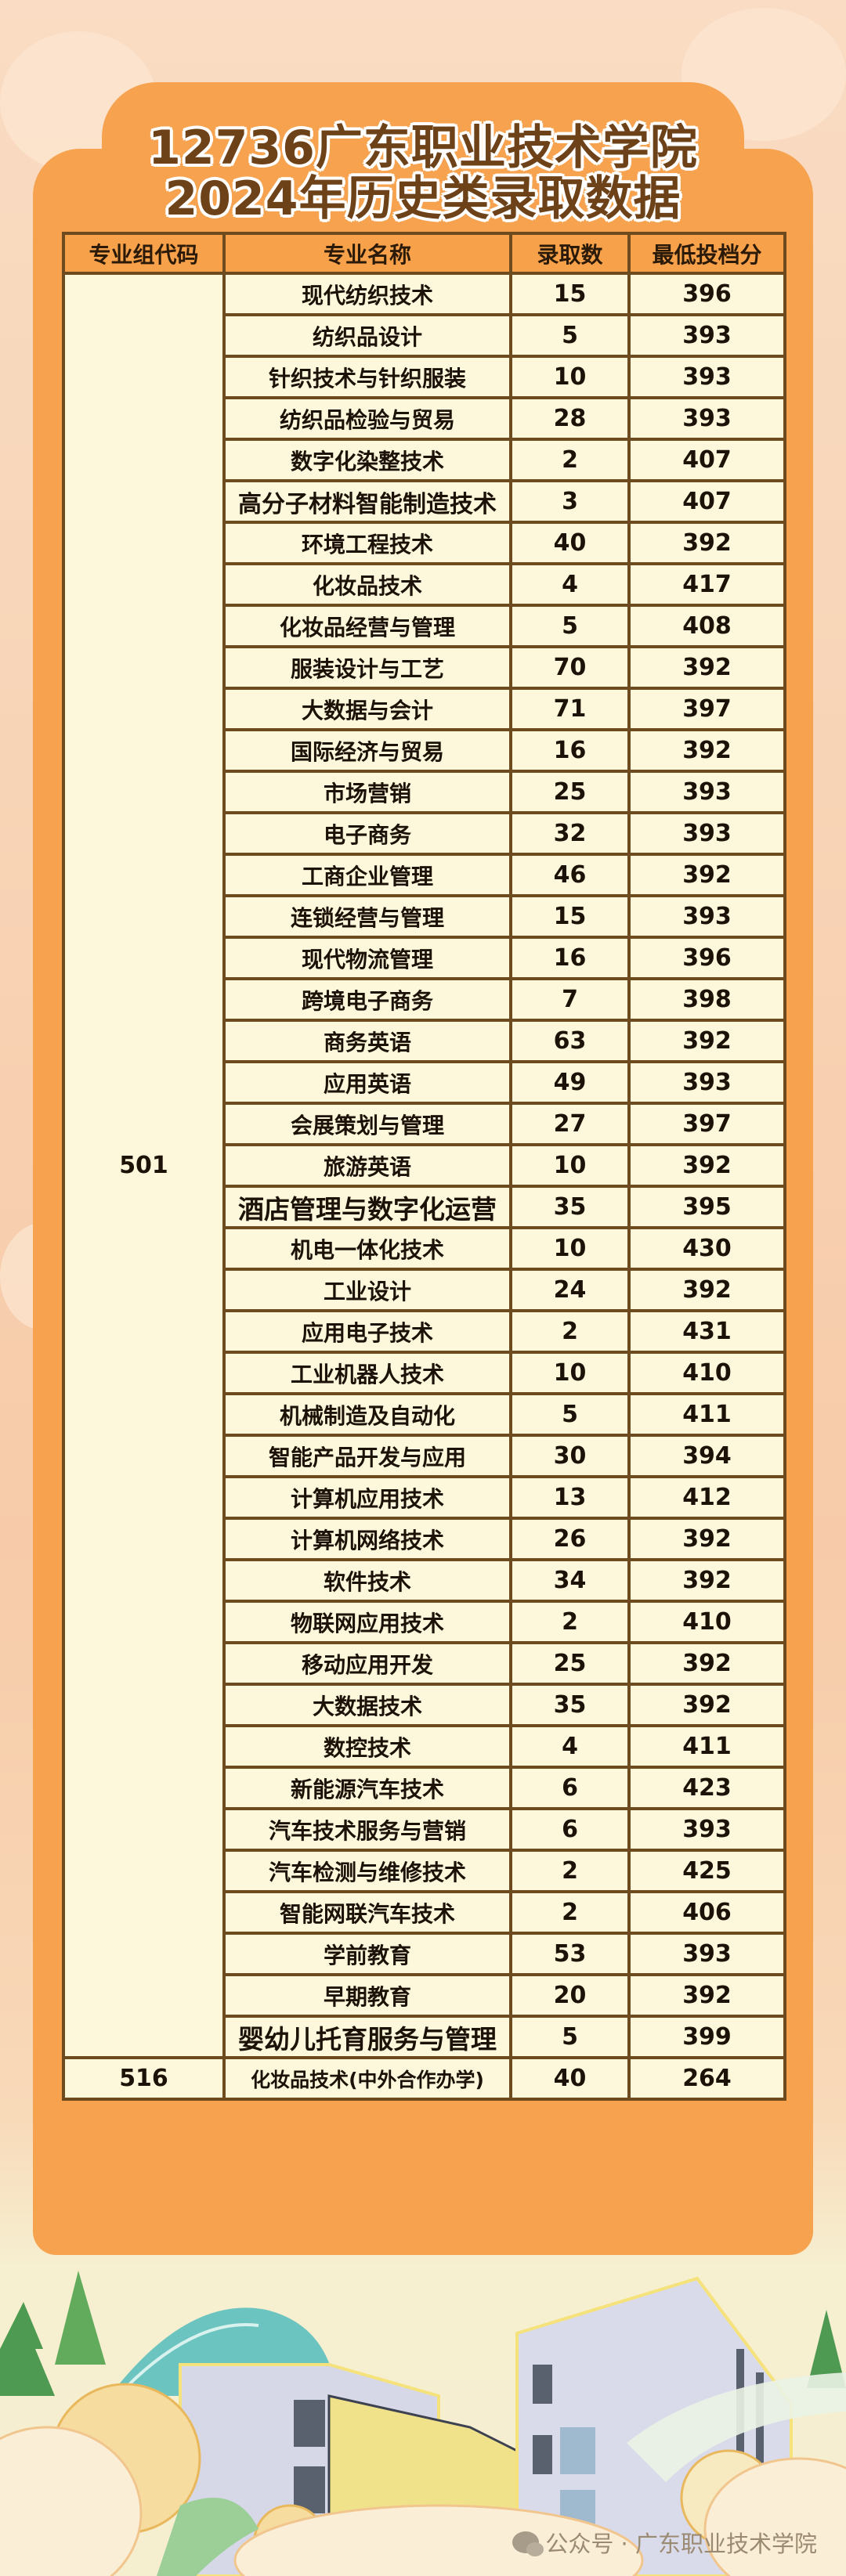  Describe the element at coordinates (425, 1663) in the screenshot. I see `table-row: 移动应用开发 25 392` at that location.